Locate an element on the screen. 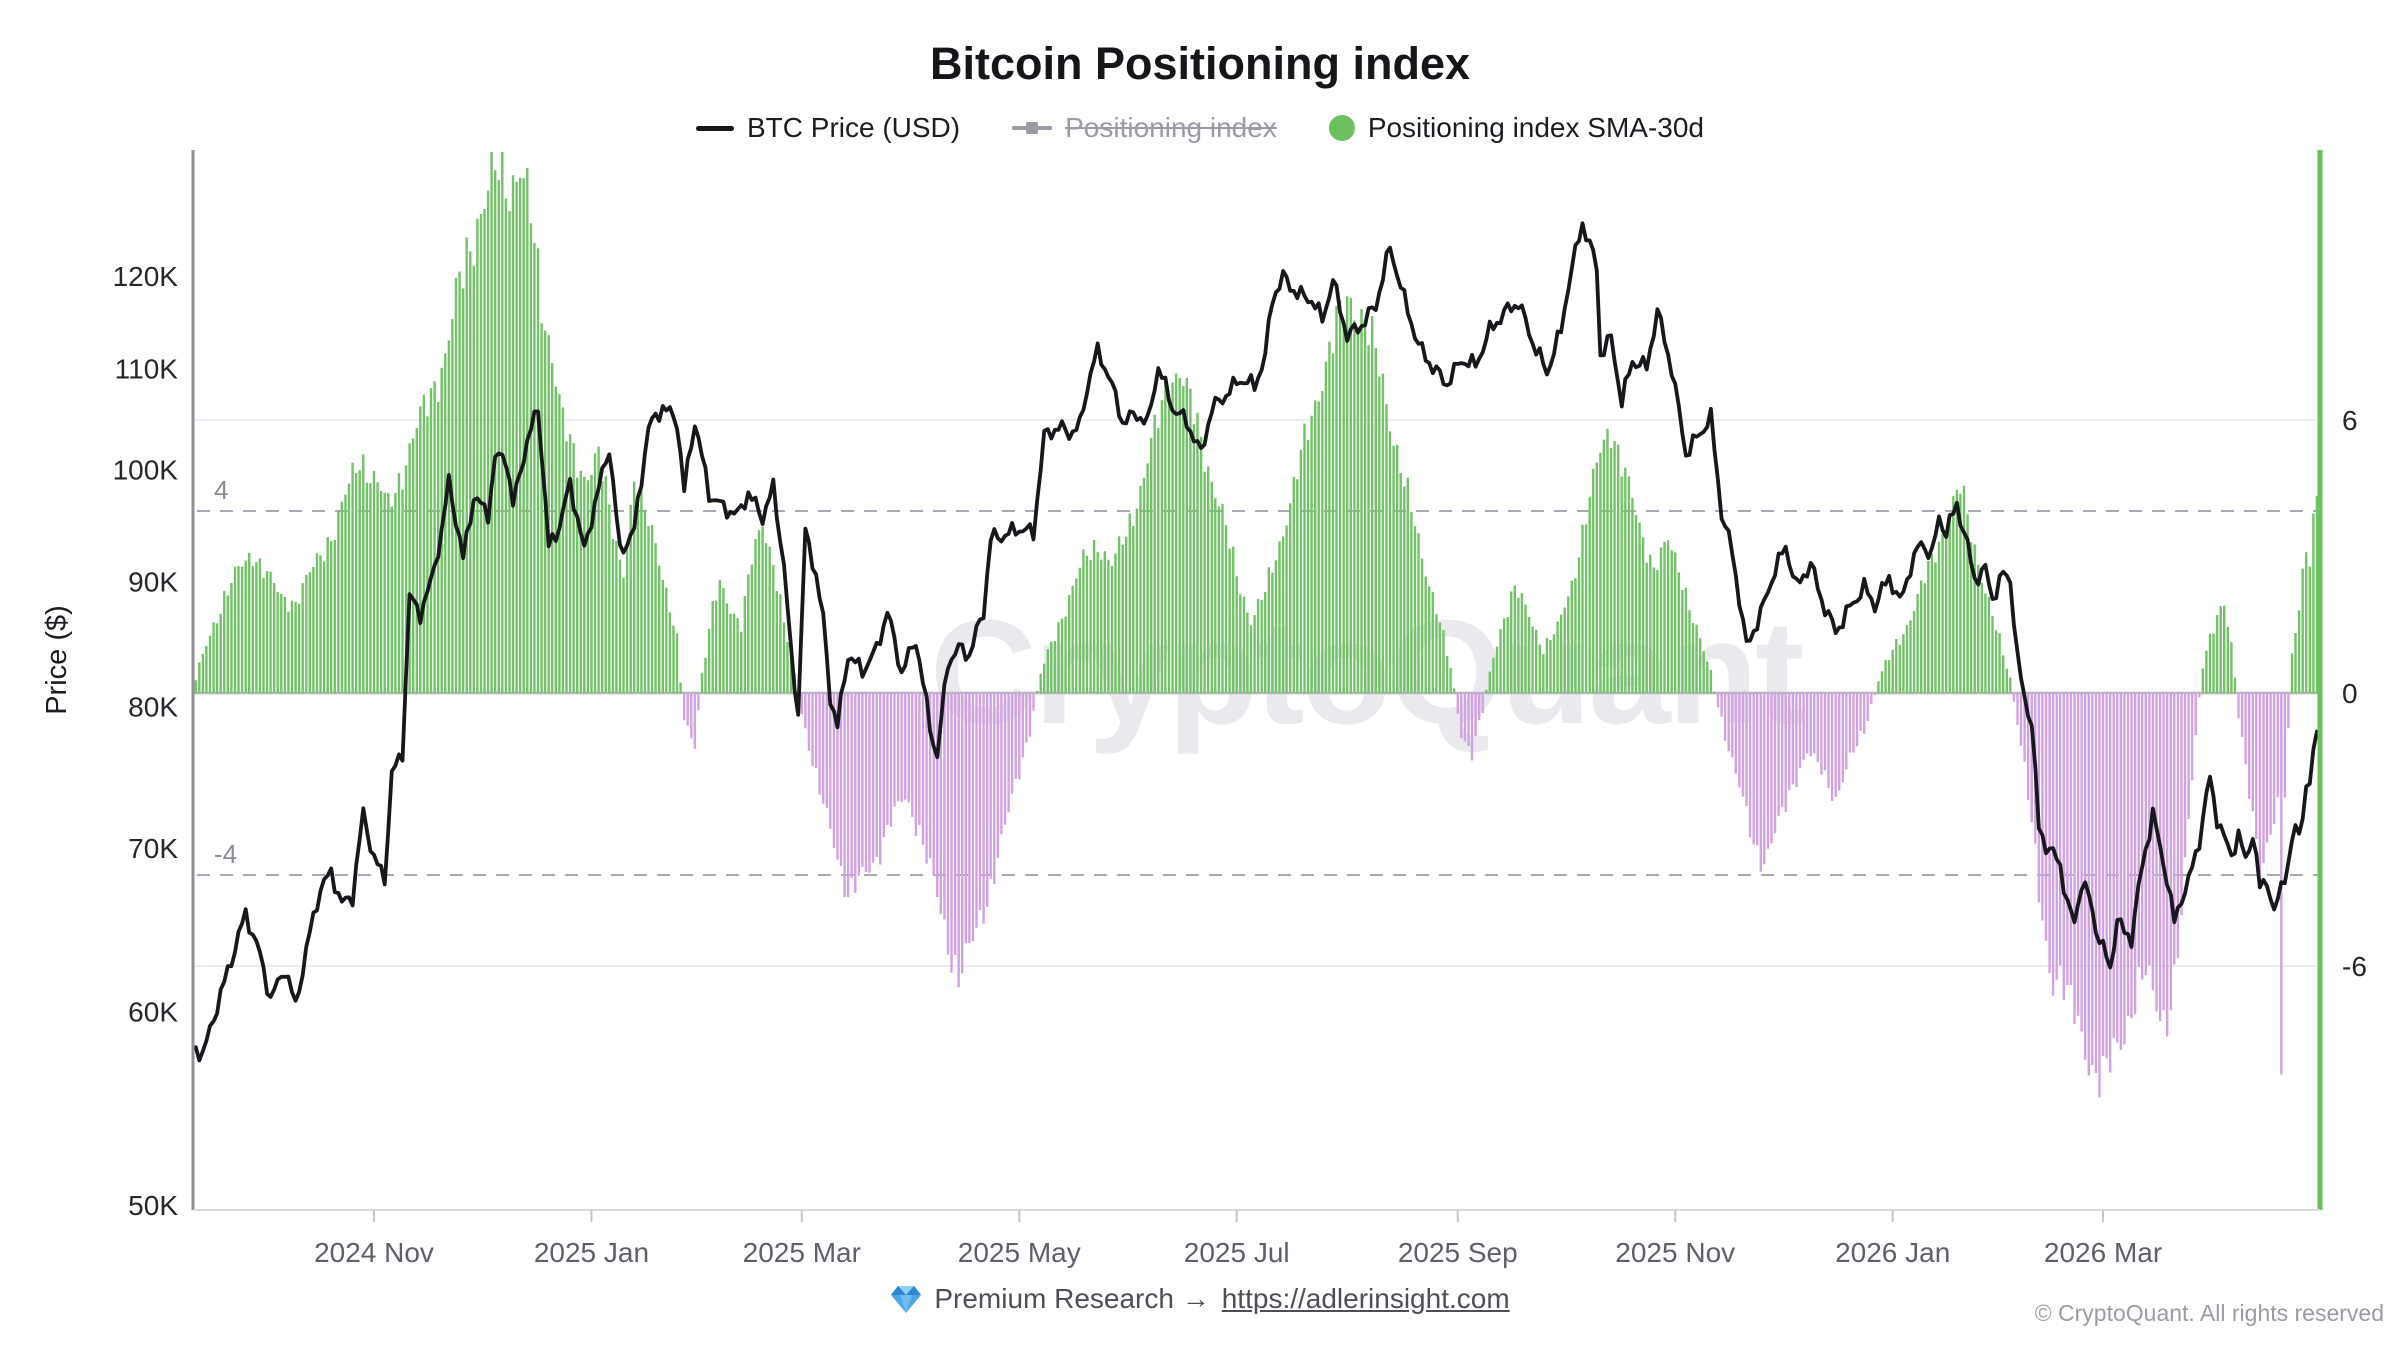 This screenshot has width=2400, height=1350. square-line-marker-icon is located at coordinates (1032, 128).